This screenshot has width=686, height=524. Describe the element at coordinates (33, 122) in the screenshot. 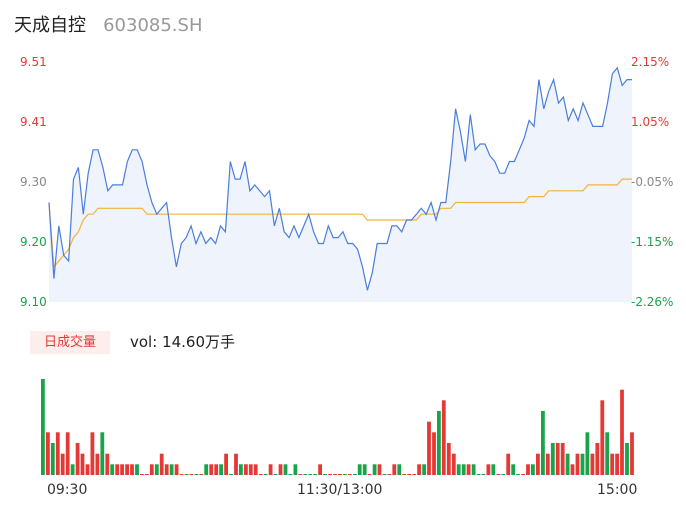

I see `y-tick-price: 9.41` at that location.